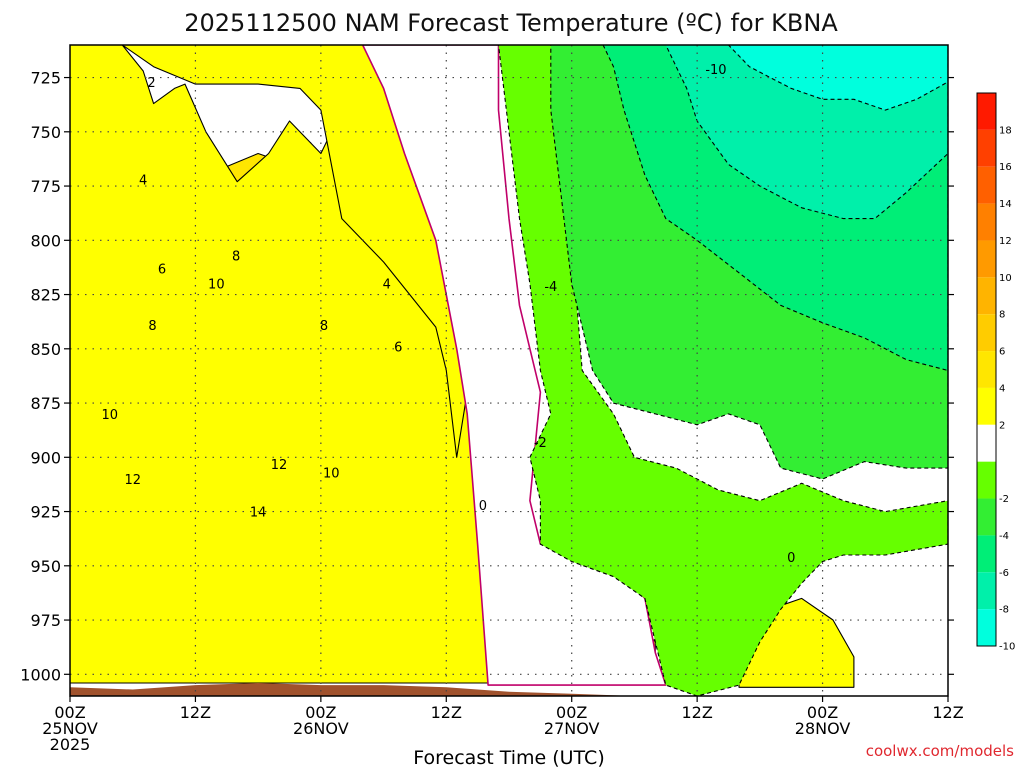  What do you see at coordinates (143, 181) in the screenshot?
I see `contour-label-1: 4` at bounding box center [143, 181].